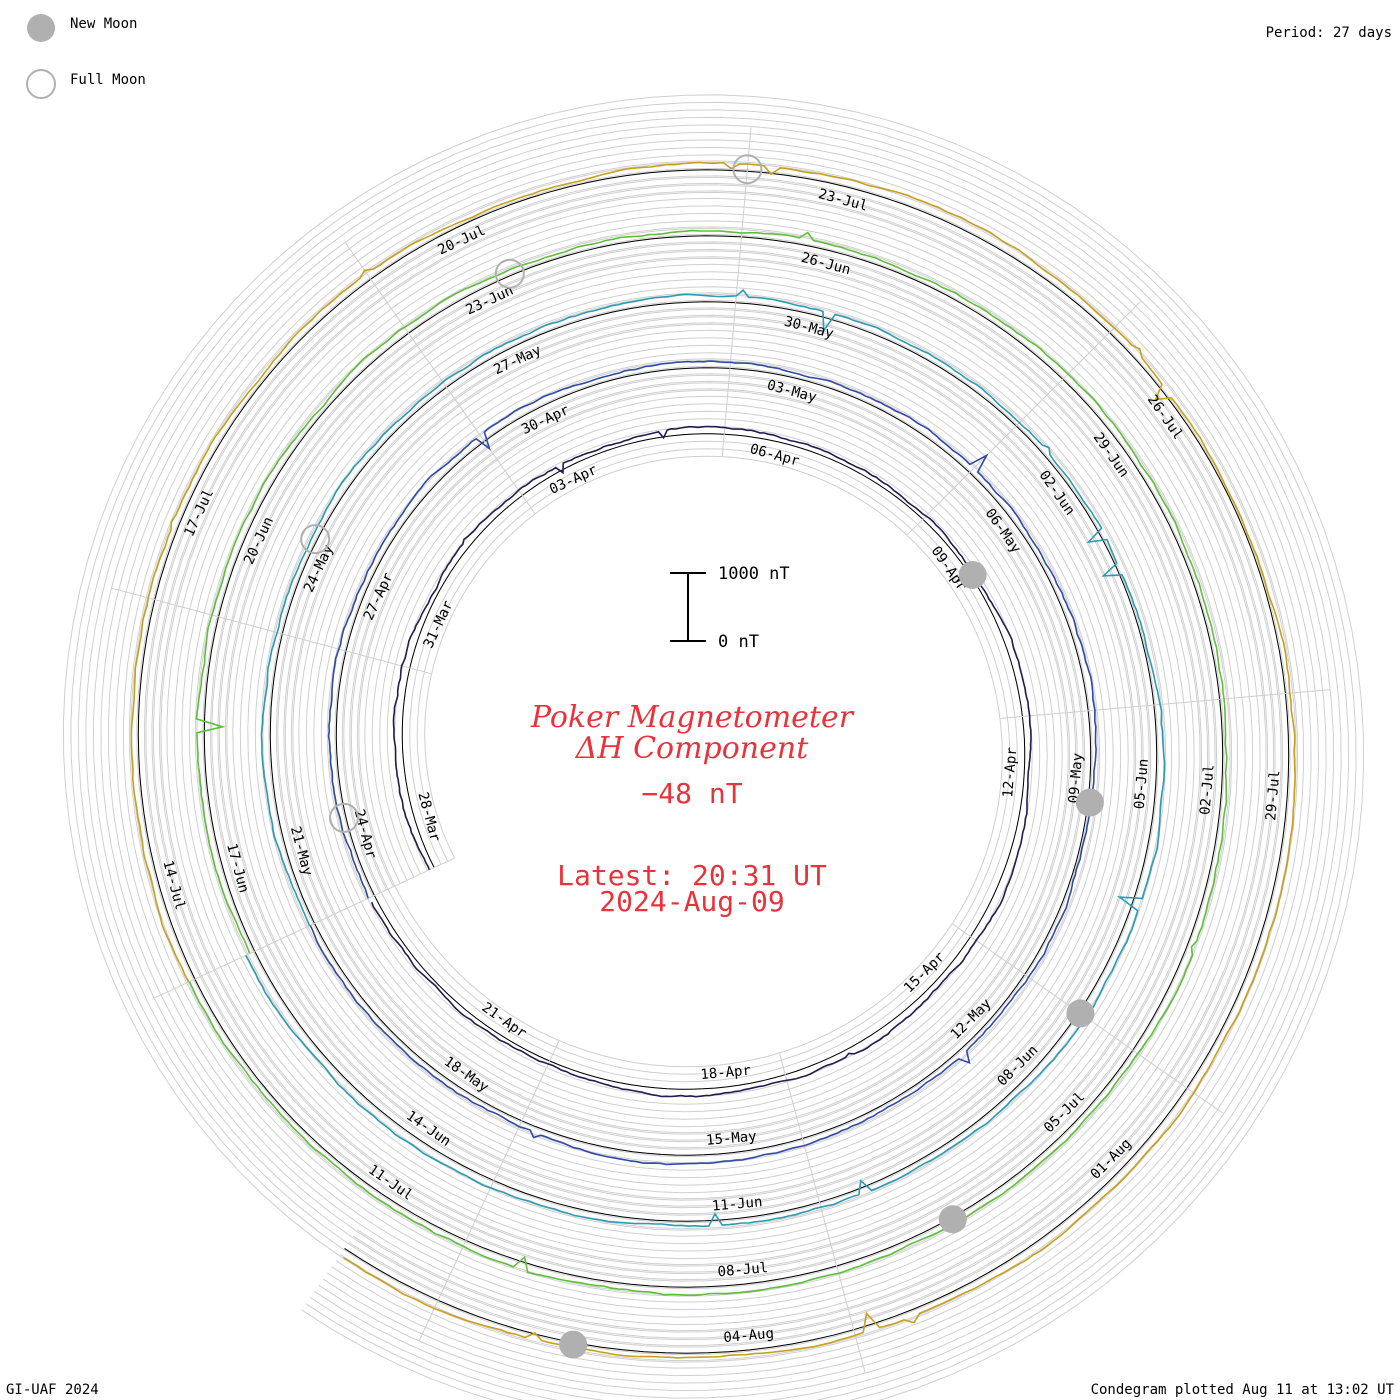 This screenshot has width=1400, height=1400. Describe the element at coordinates (754, 574) in the screenshot. I see `scale-top-label: 1000 nT` at that location.